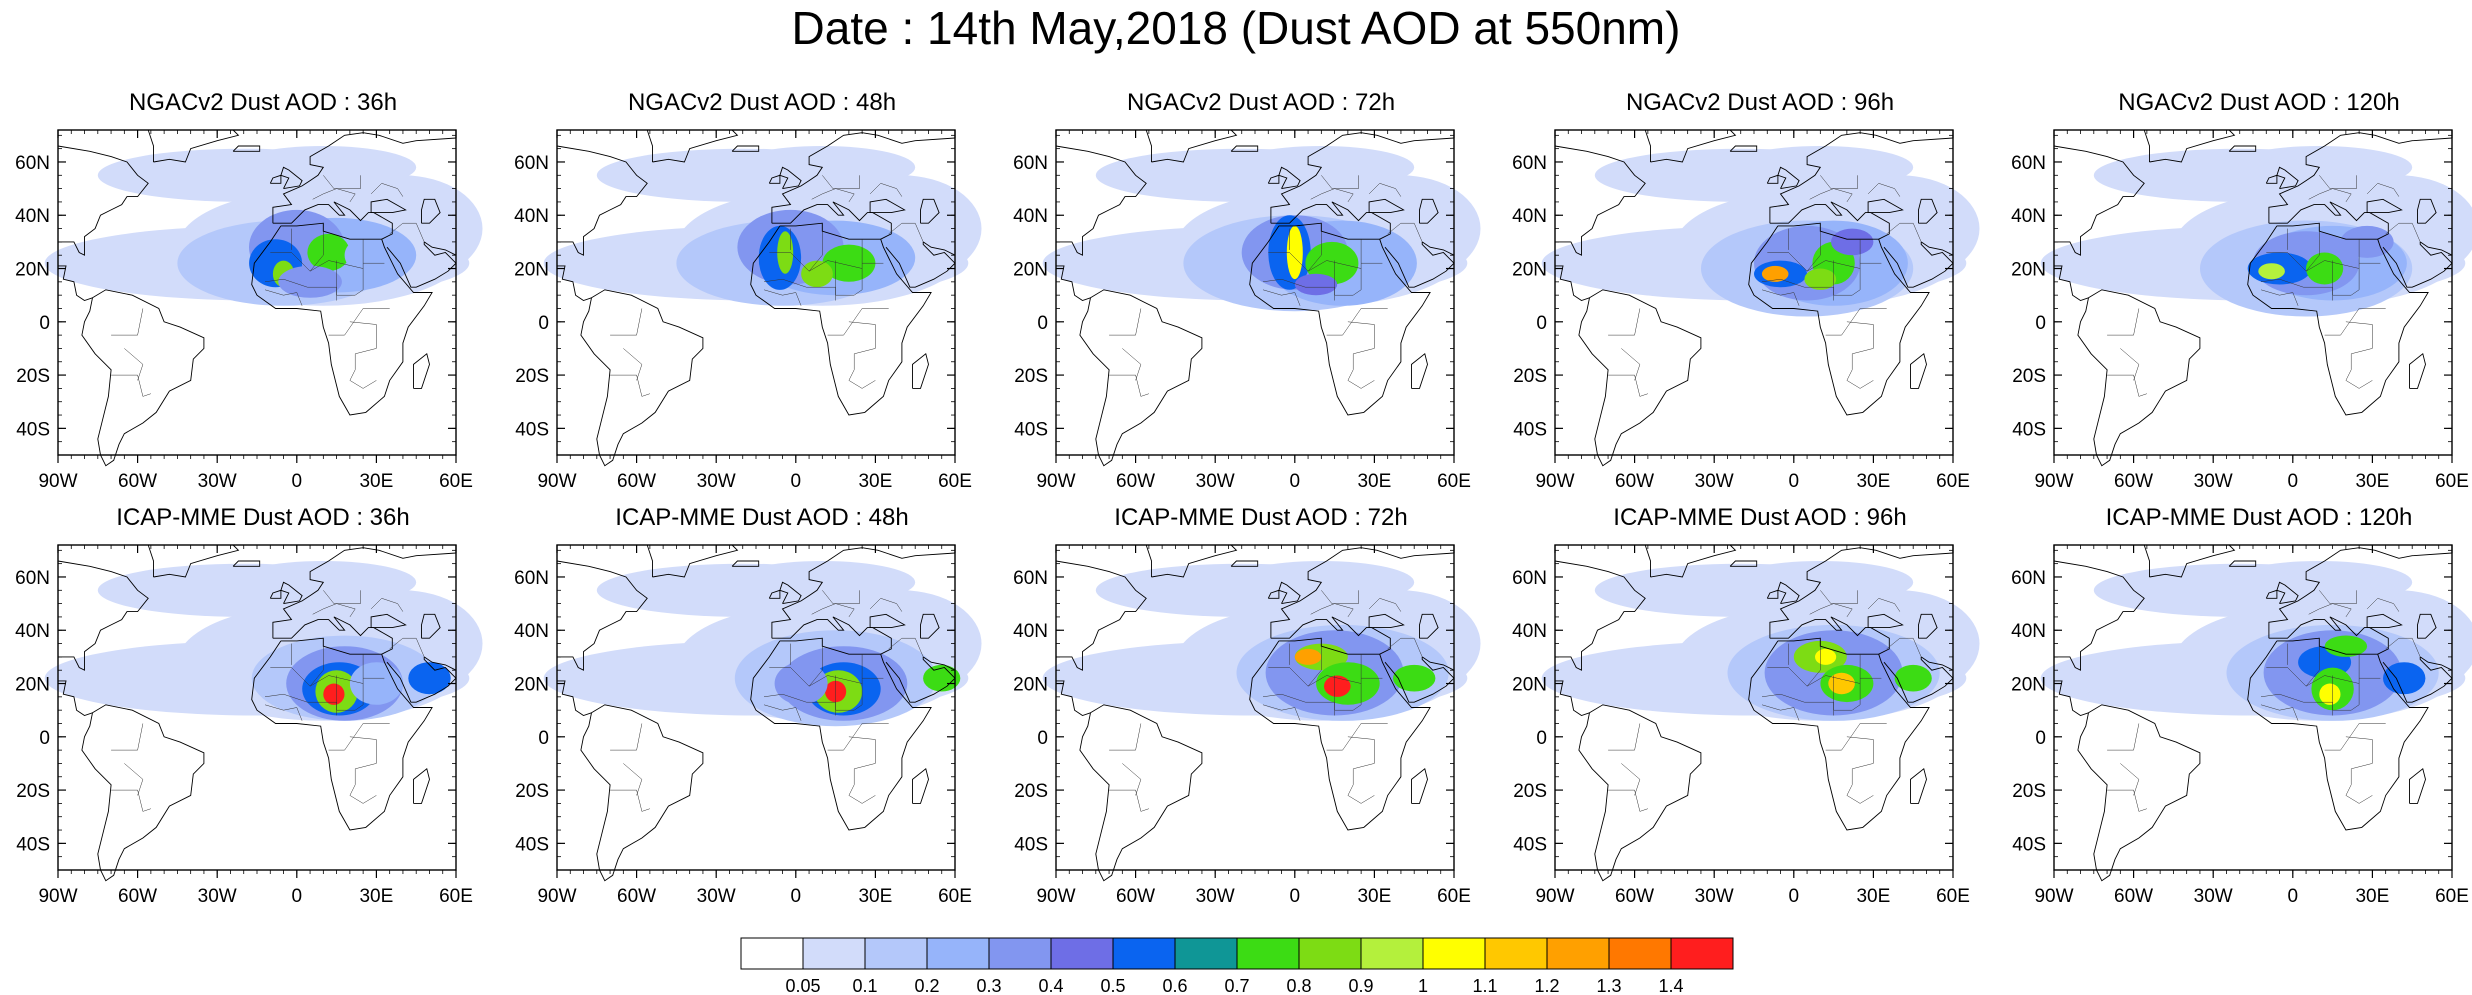 The image size is (2472, 995). Describe the element at coordinates (1760, 517) in the screenshot. I see `panel-title: ICAP-MME Dust AOD : 96h` at that location.